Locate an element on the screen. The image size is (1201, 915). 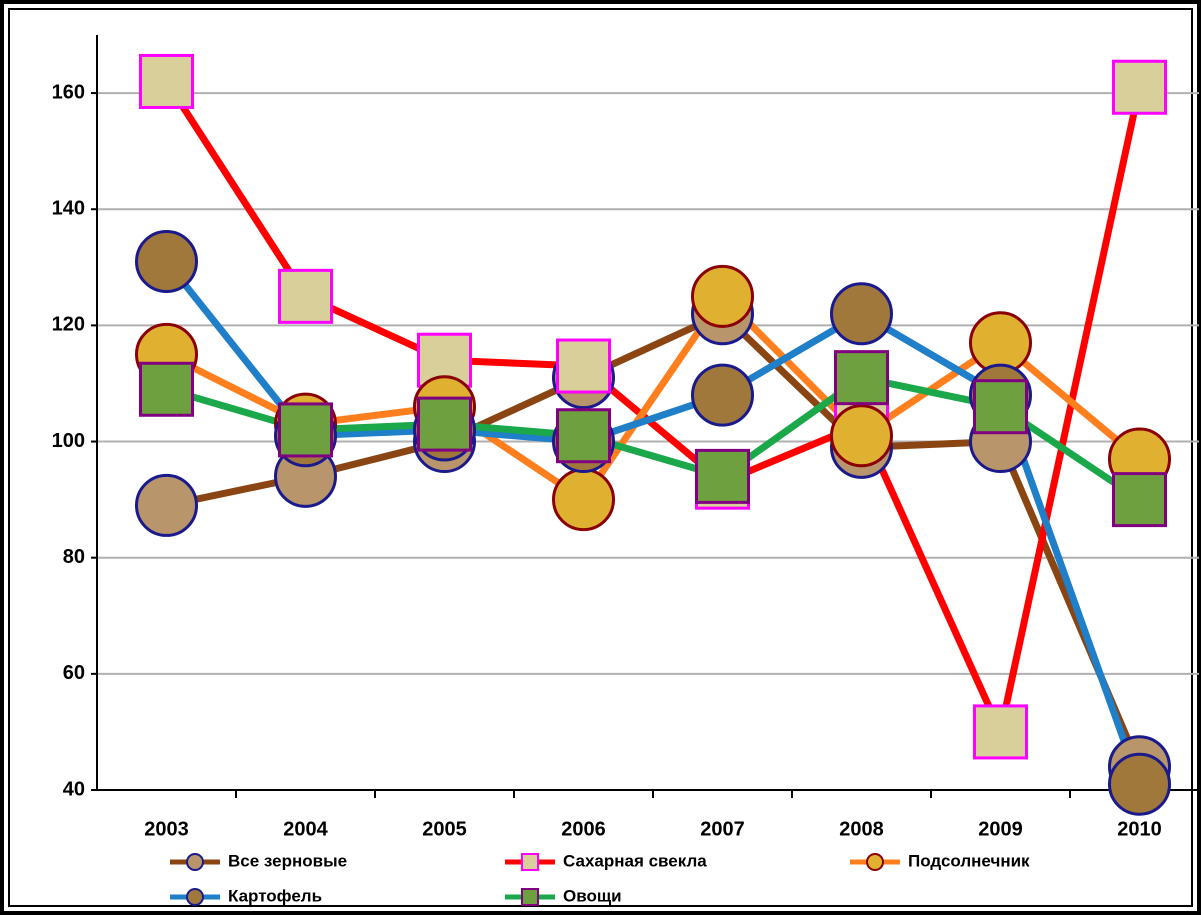
x-tick-label: 2009 is located at coordinates (1000, 829).